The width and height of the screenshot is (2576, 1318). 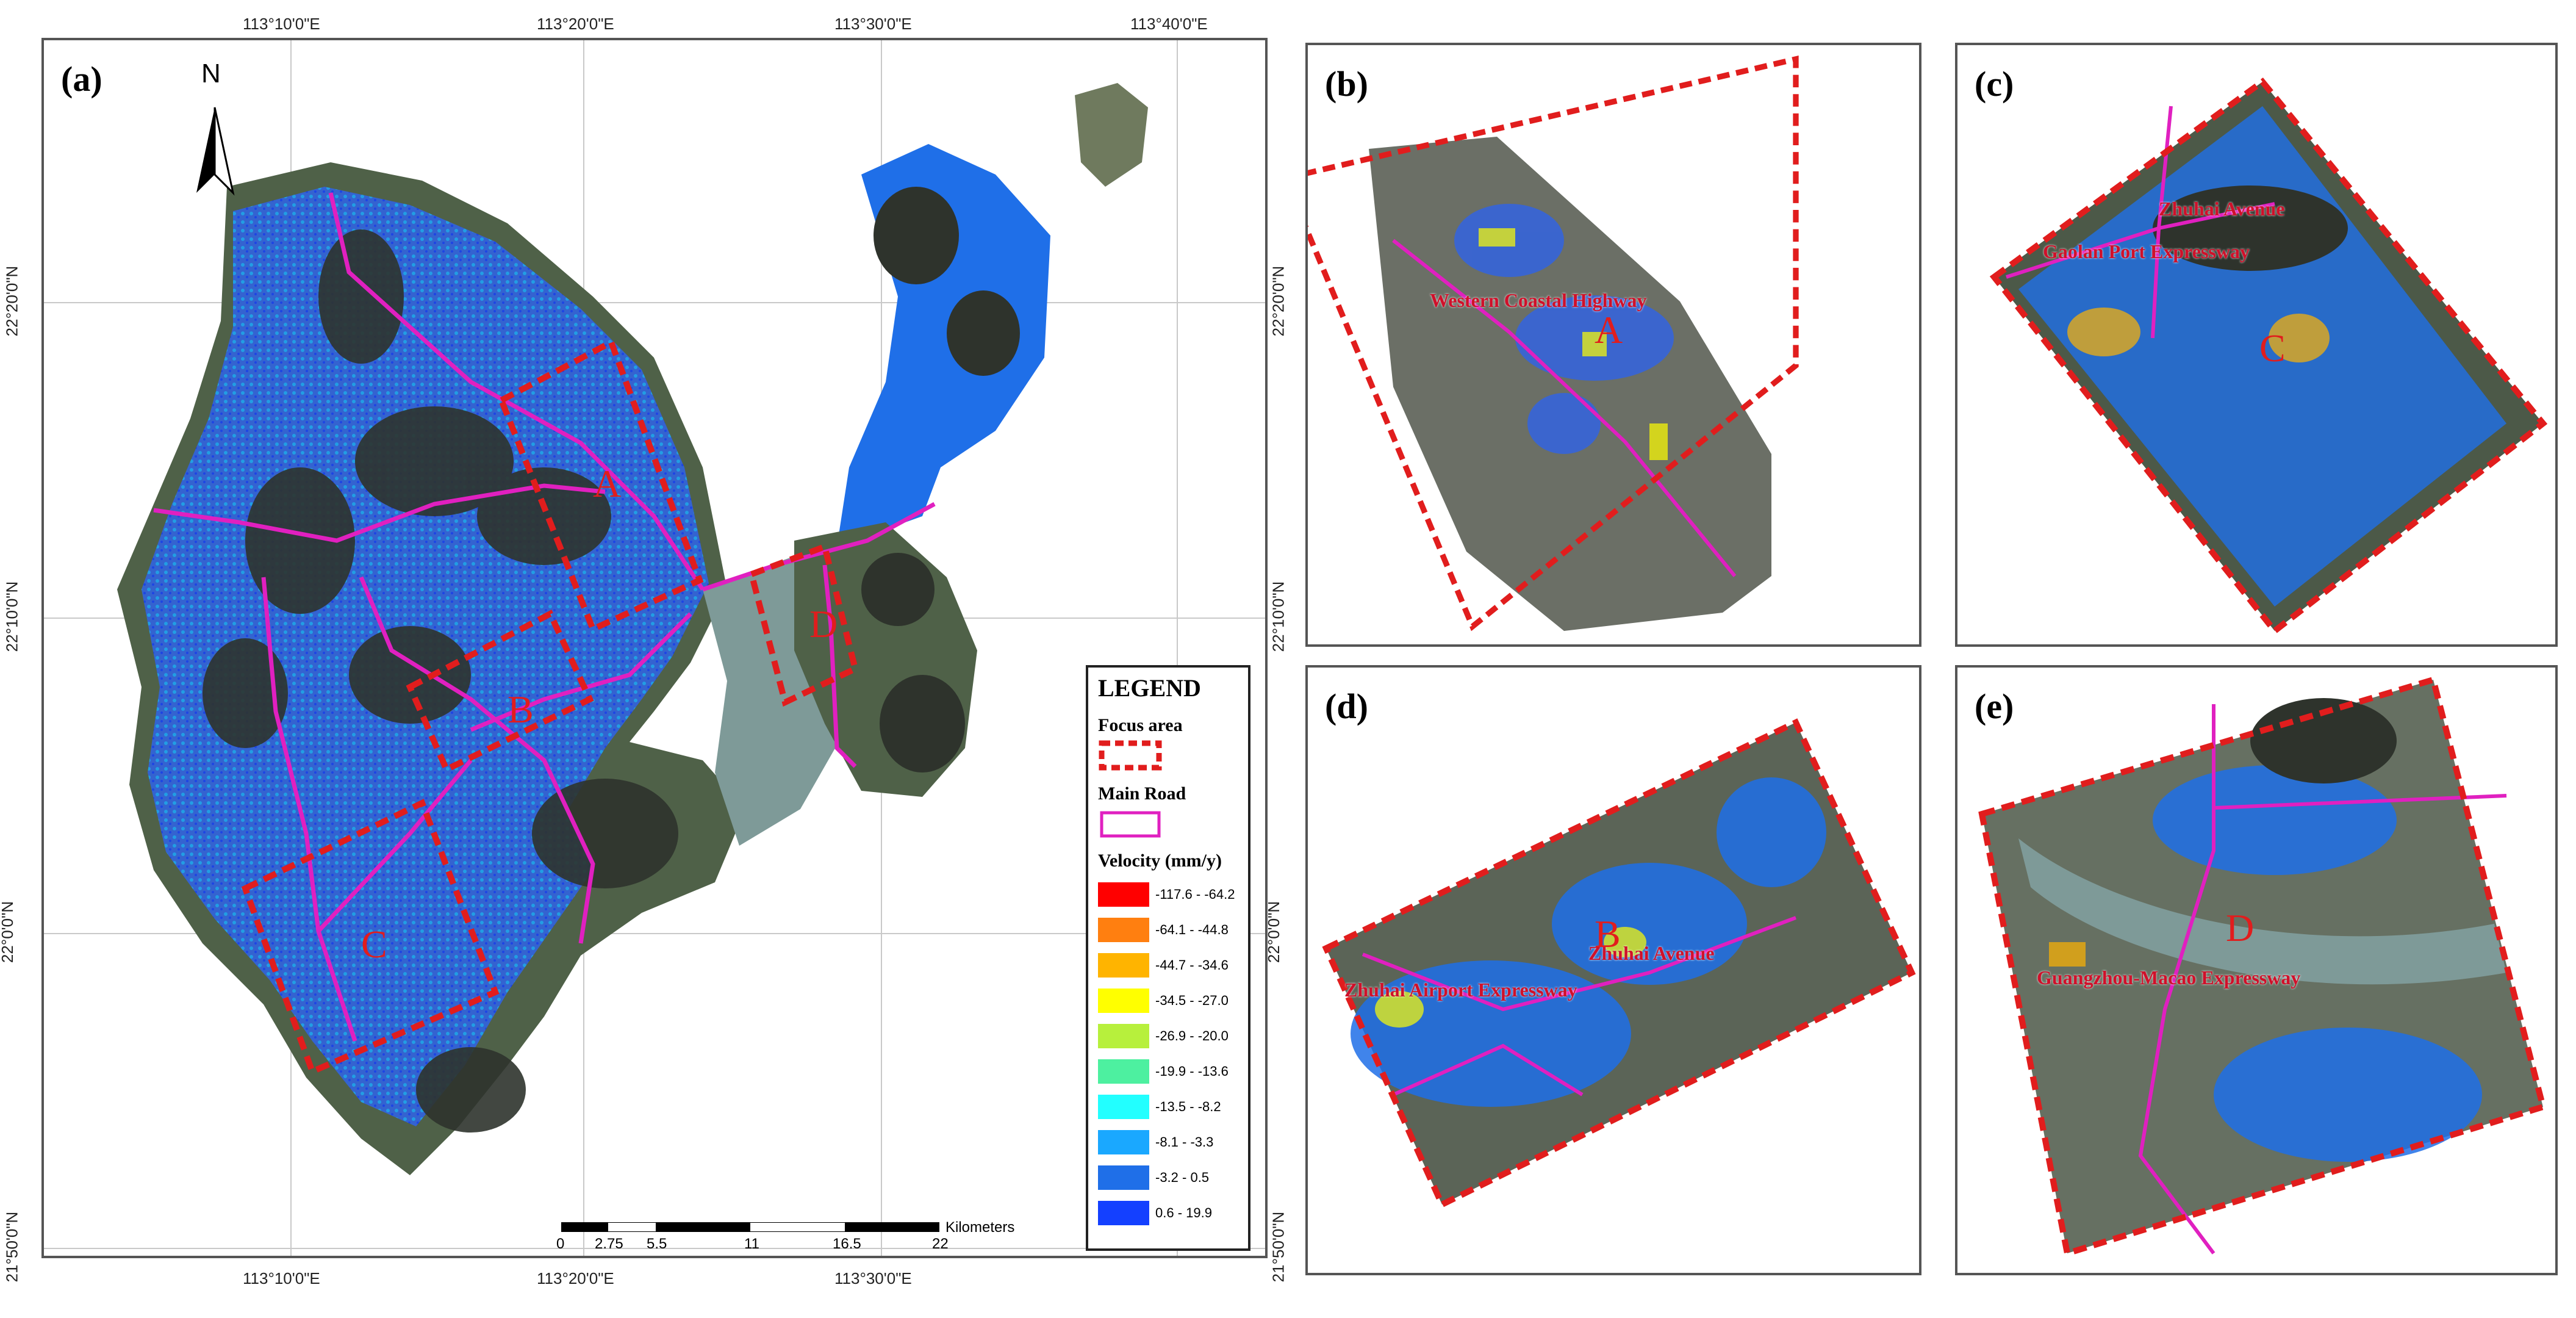 What do you see at coordinates (2169, 977) in the screenshot?
I see `road-label-guangzhou-macao: Guangzhou-Macao Expressway` at bounding box center [2169, 977].